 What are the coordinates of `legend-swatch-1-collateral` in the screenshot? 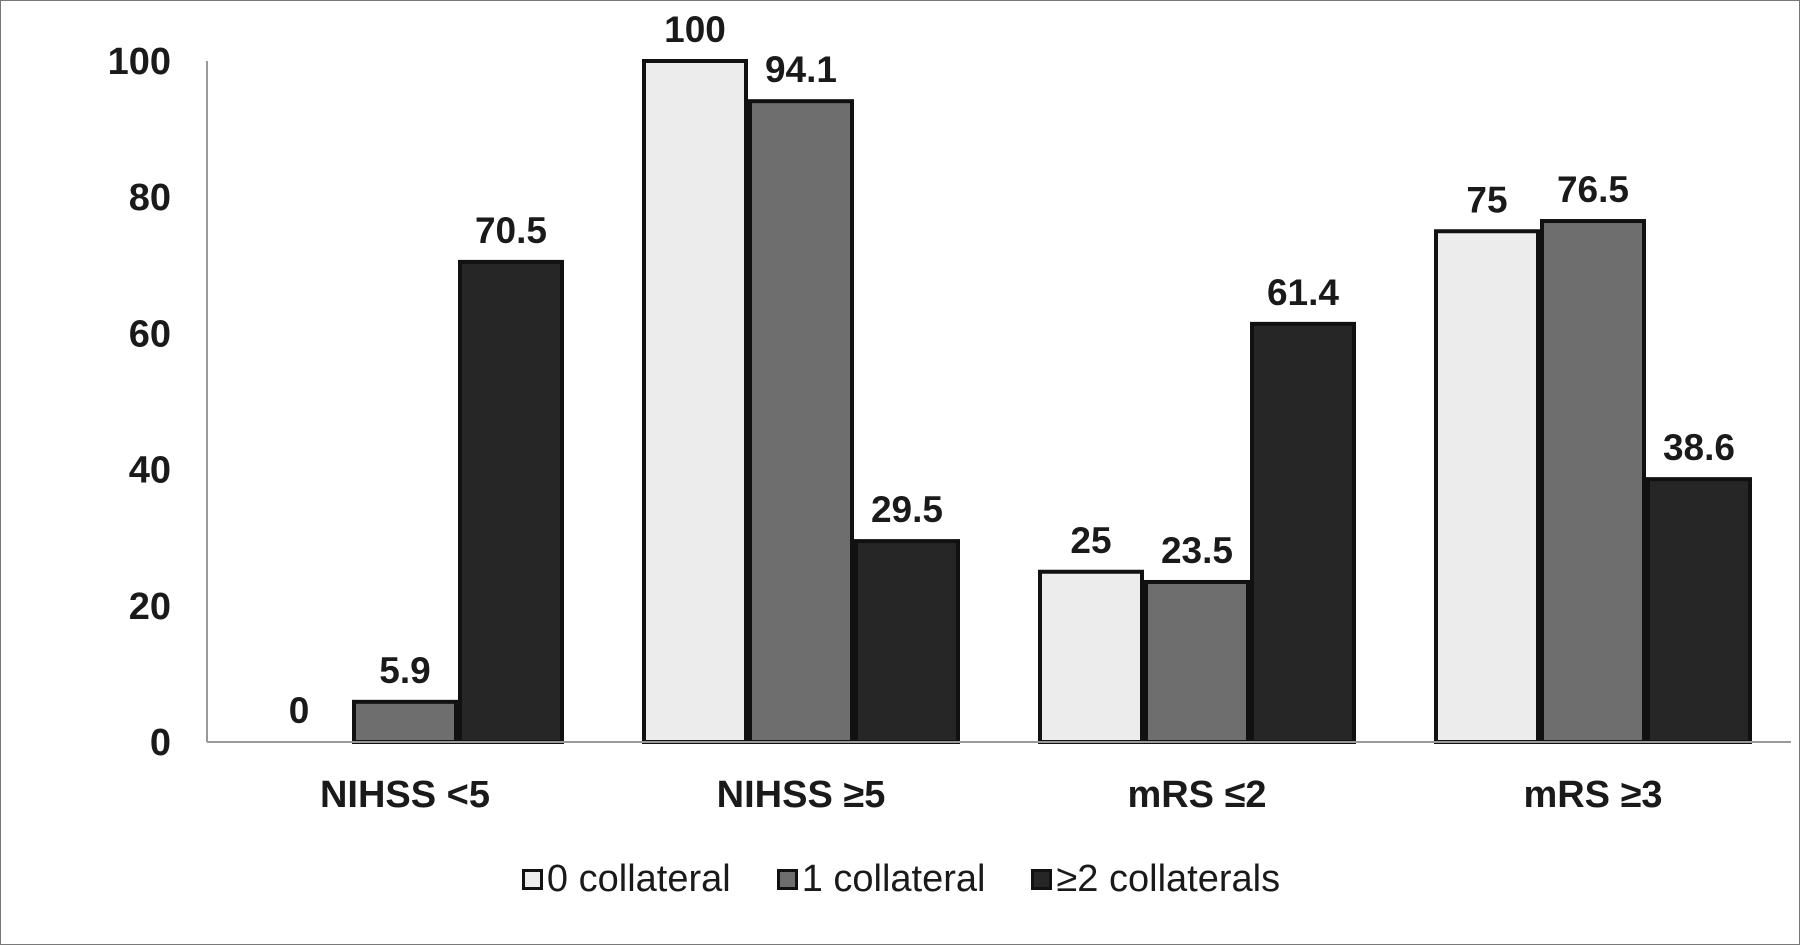 It's located at (787, 879).